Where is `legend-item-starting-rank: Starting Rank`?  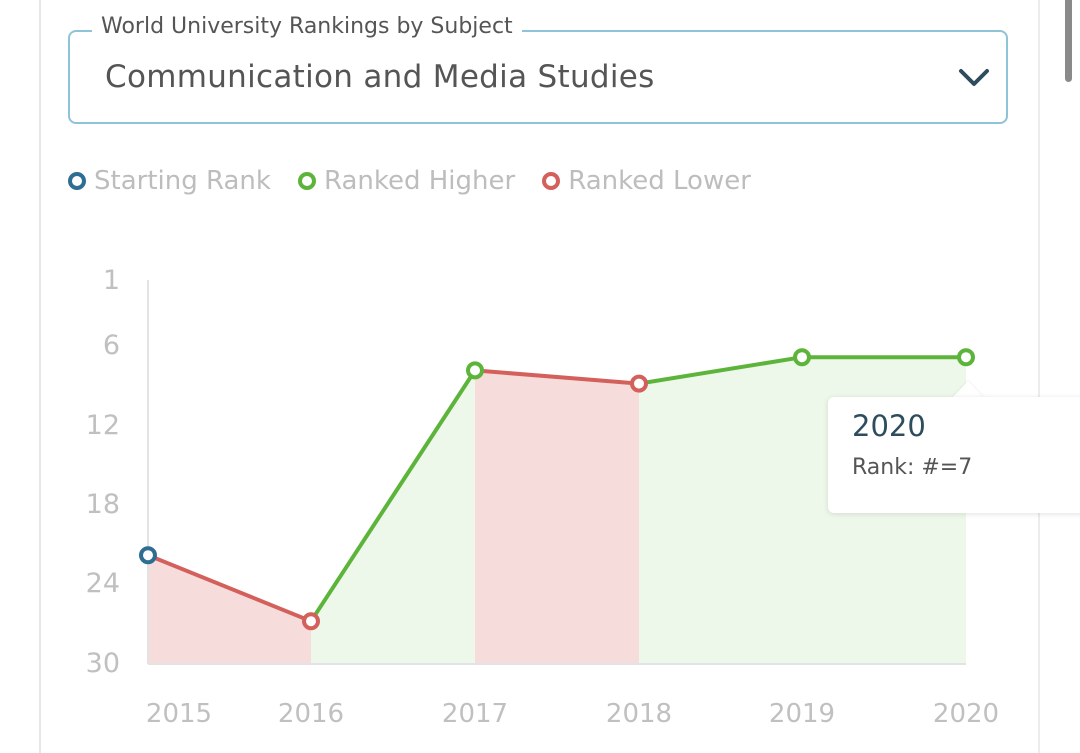
legend-item-starting-rank: Starting Rank is located at coordinates (169, 181).